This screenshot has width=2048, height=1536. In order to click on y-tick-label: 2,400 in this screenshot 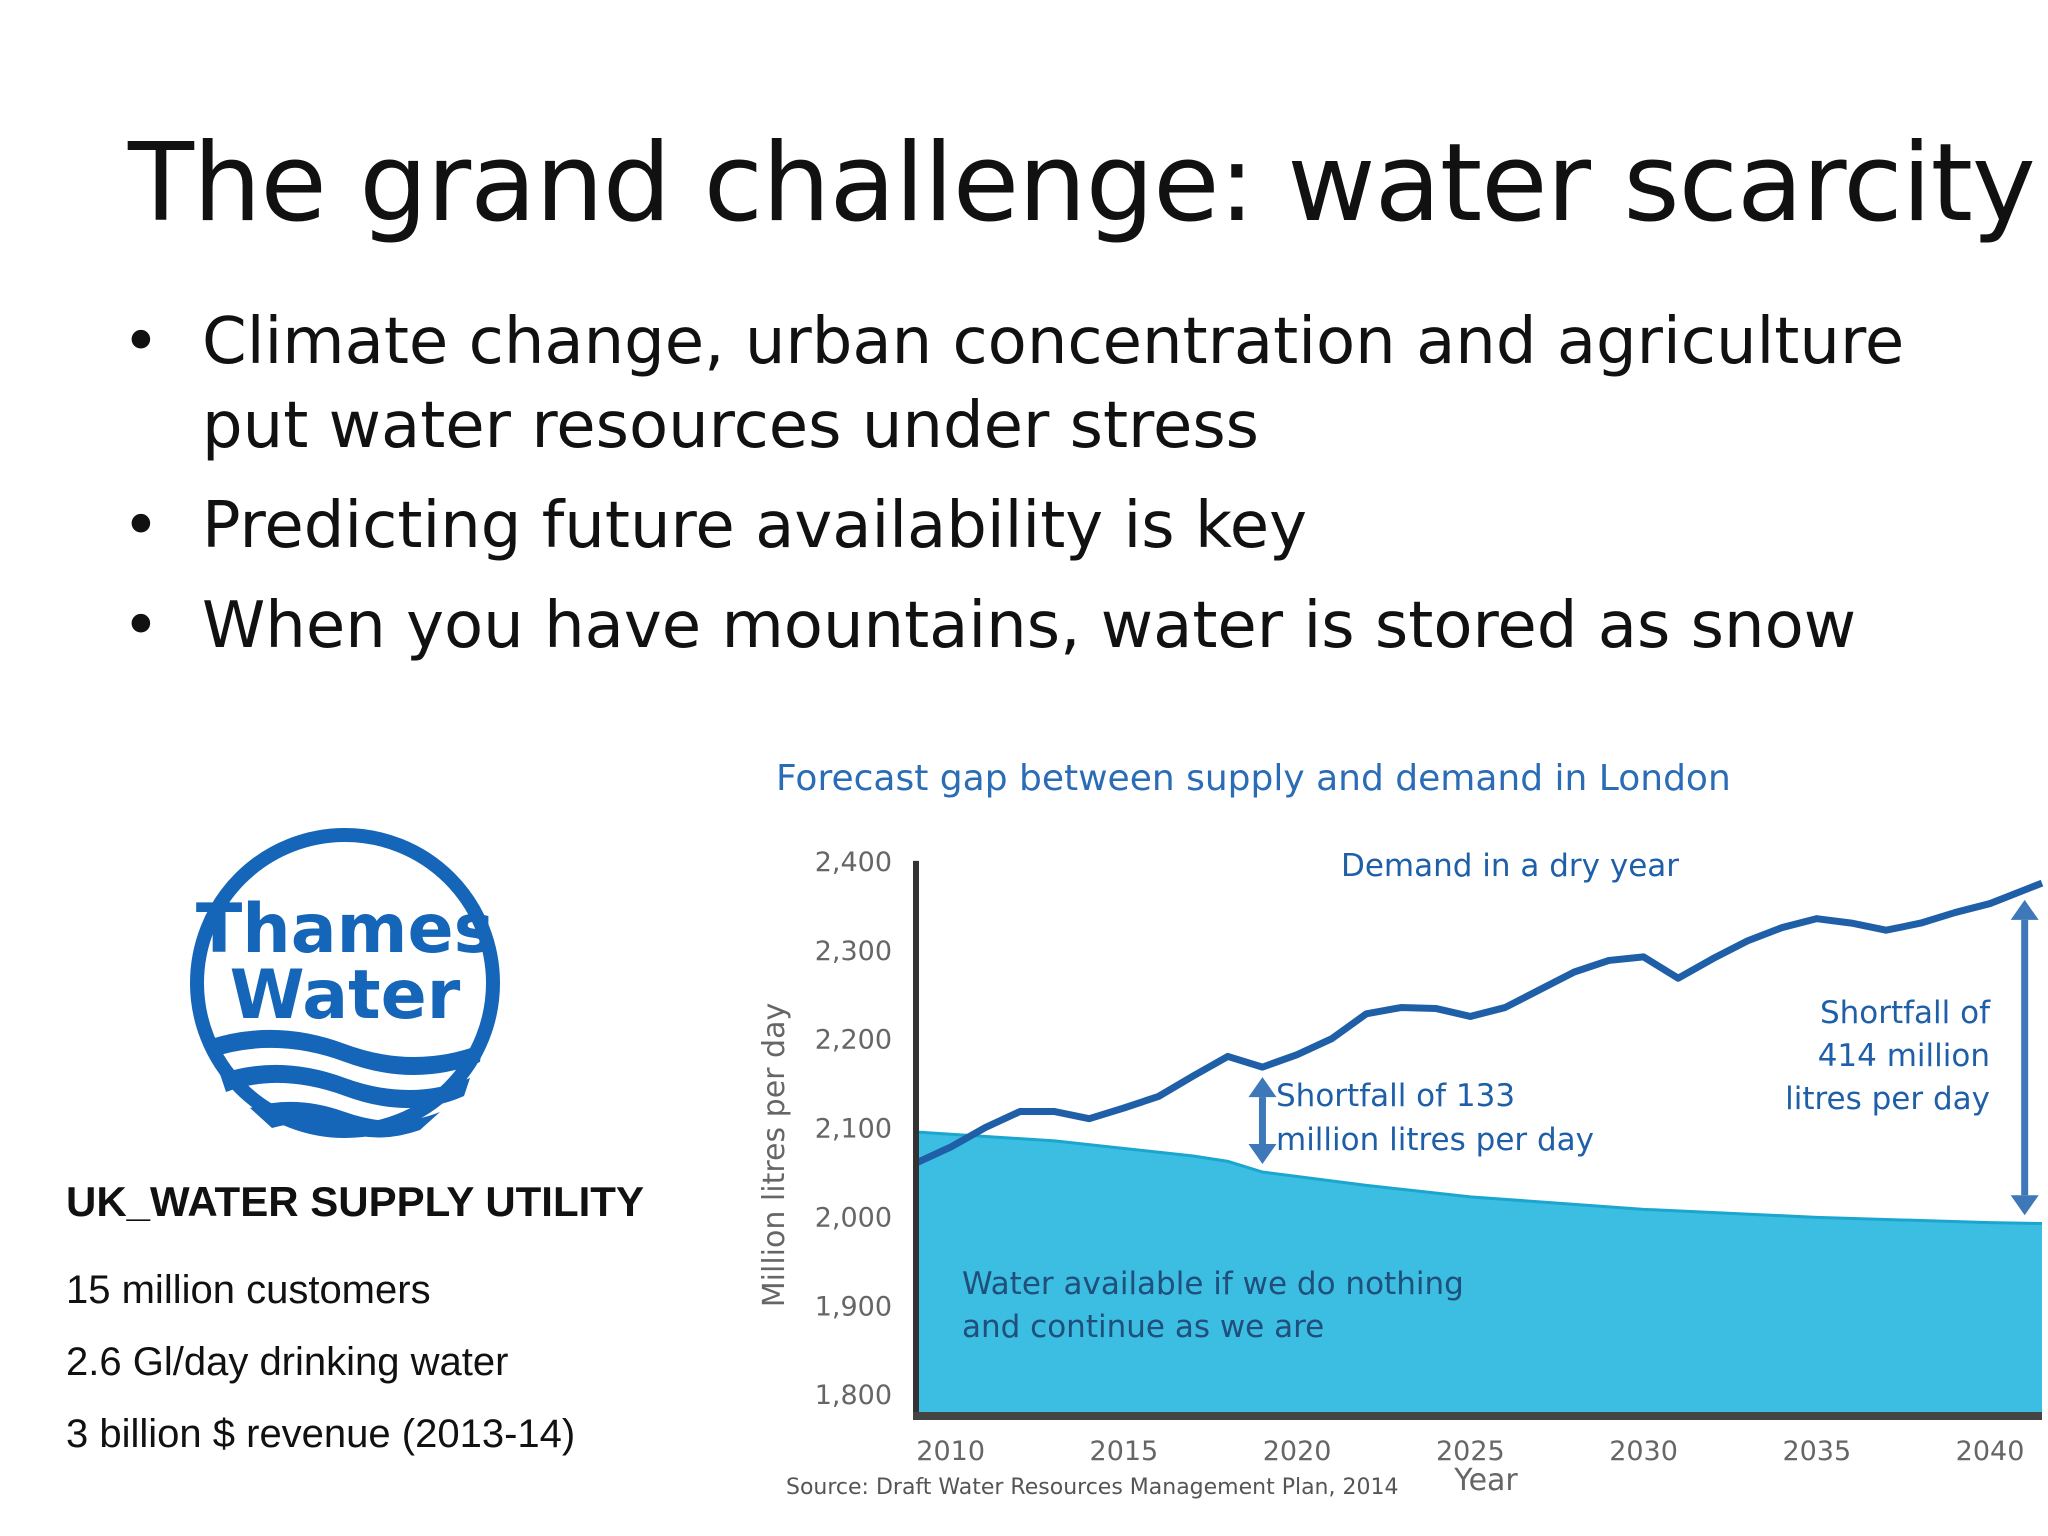, I will do `click(853, 862)`.